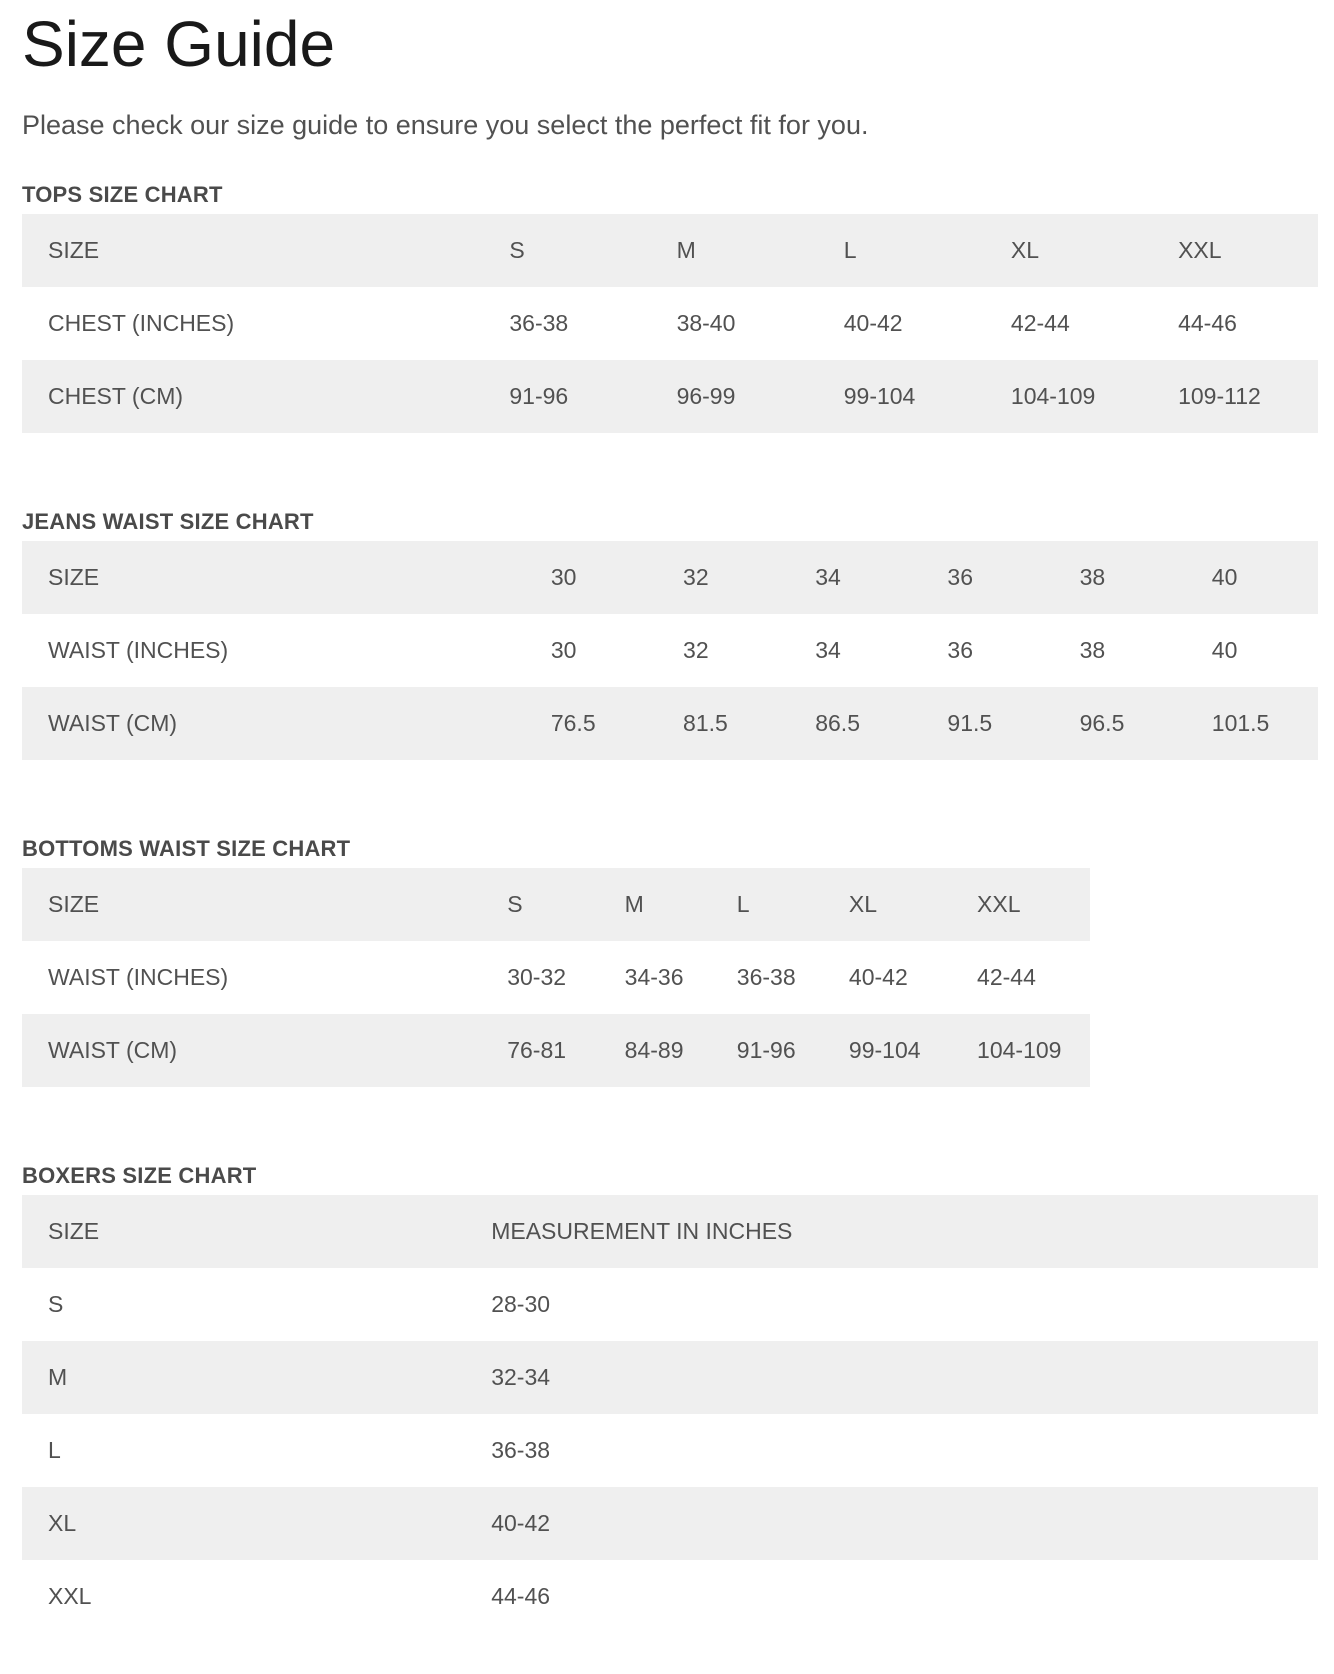 This screenshot has width=1334, height=1674. I want to click on table-row: WAIST (INCHES) 30 32 34 36 38 40, so click(670, 650).